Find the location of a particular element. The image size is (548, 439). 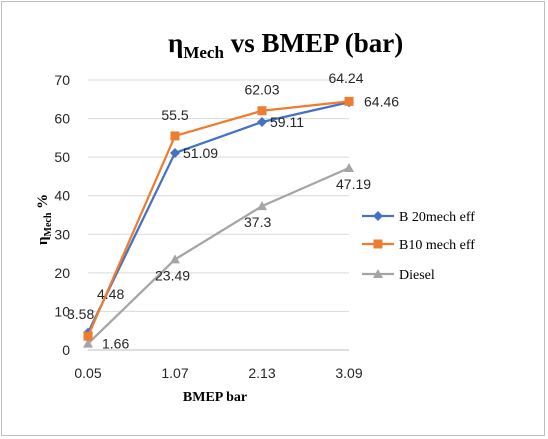

data-label: 47.19 is located at coordinates (353, 184).